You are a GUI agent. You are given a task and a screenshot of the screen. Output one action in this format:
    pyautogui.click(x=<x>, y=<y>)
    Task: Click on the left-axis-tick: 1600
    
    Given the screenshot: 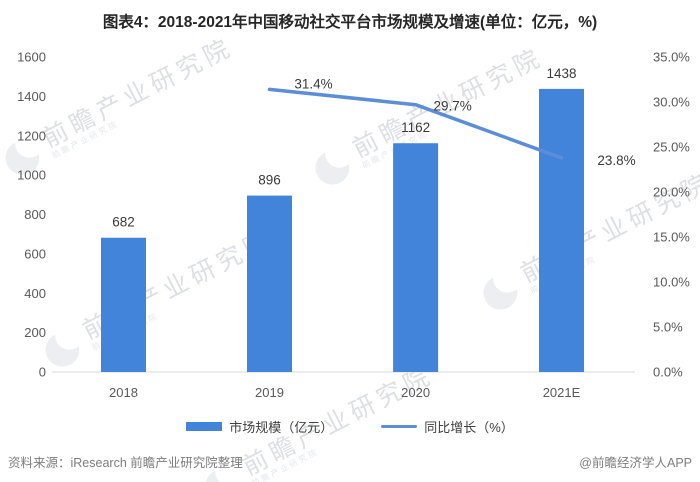 What is the action you would take?
    pyautogui.click(x=31, y=57)
    